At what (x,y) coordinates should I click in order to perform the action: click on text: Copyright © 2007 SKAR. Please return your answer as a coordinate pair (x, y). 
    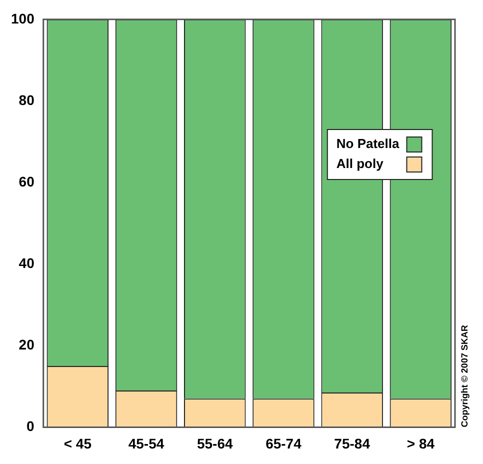
    Looking at the image, I should click on (464, 376).